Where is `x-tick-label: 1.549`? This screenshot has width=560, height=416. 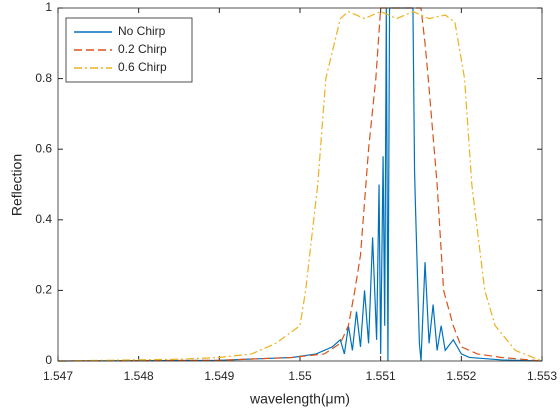 x-tick-label: 1.549 is located at coordinates (219, 376).